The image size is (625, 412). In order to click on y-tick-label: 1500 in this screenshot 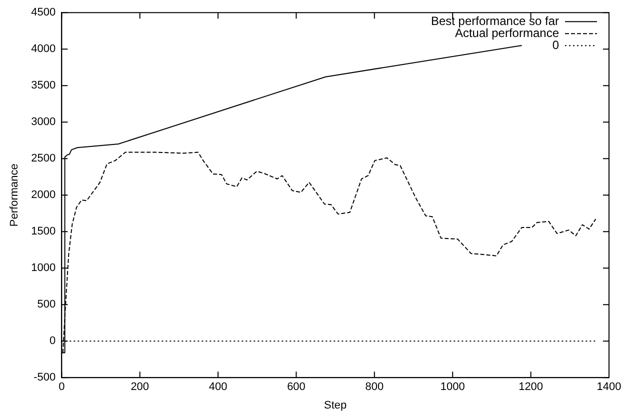, I will do `click(43, 232)`.